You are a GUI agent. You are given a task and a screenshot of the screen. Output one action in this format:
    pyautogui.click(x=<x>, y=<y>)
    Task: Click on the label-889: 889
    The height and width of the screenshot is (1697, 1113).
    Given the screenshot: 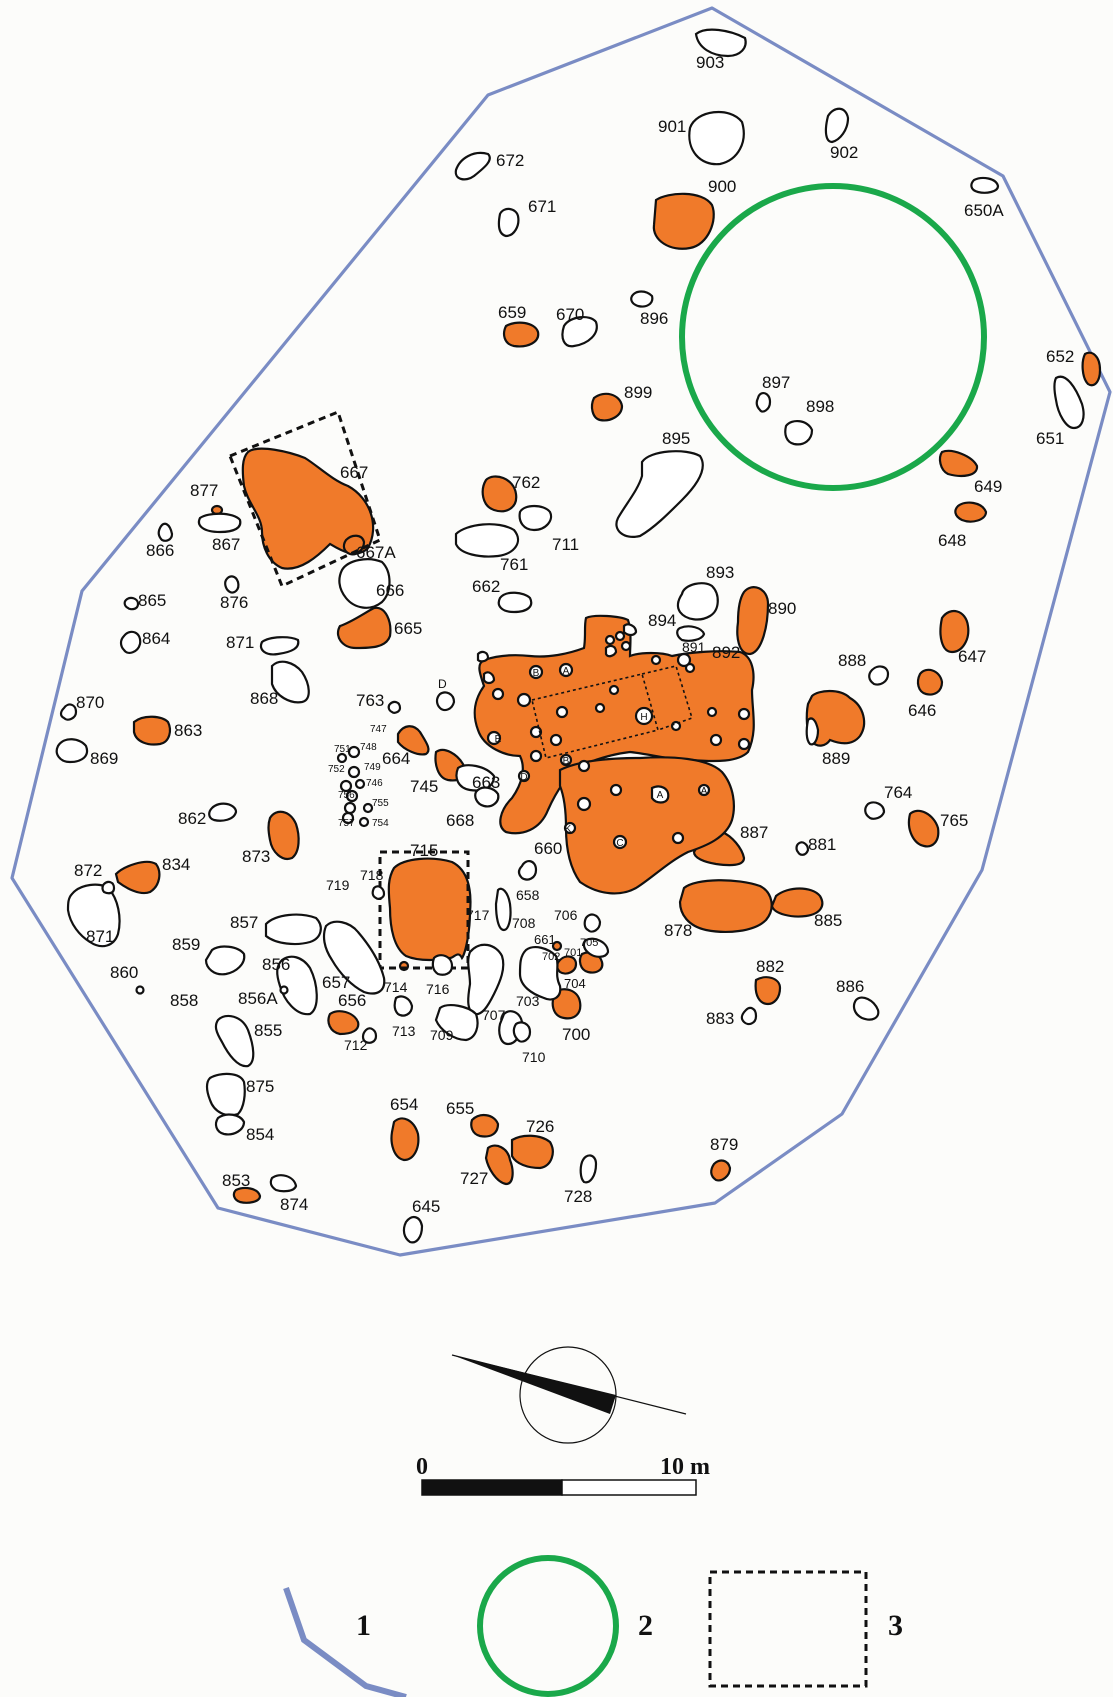 What is the action you would take?
    pyautogui.click(x=836, y=758)
    